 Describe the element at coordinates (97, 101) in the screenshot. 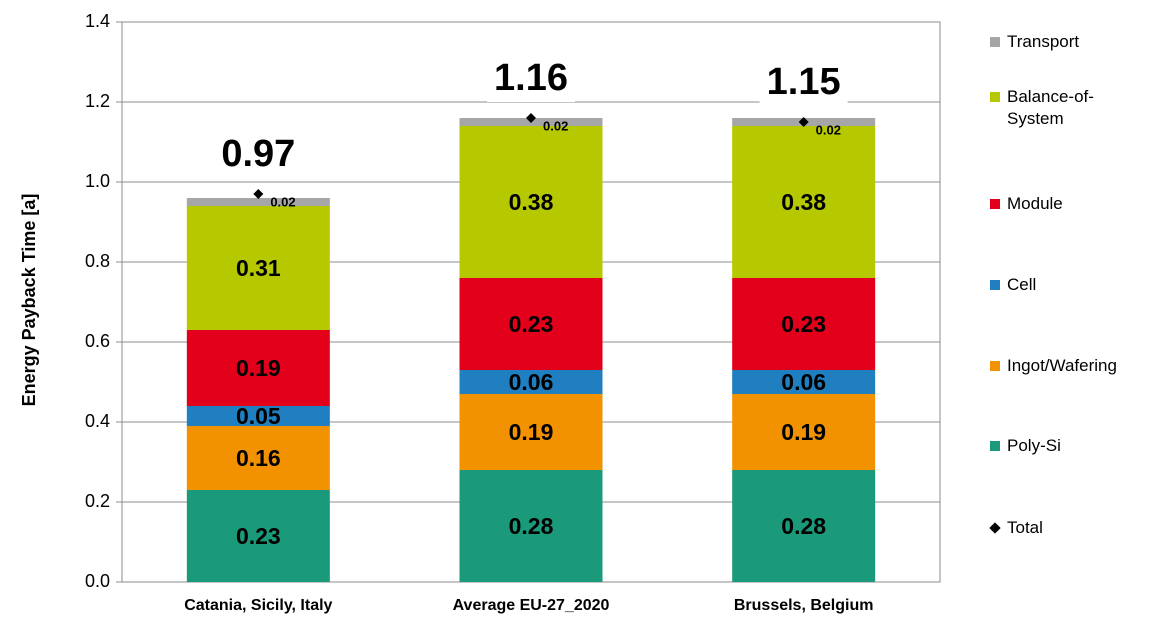

I see `y-tick-label: 1.2` at that location.